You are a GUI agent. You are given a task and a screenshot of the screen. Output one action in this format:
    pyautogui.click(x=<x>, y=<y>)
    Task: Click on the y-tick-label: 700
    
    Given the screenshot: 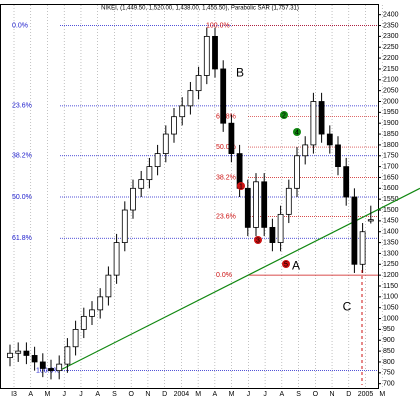 What is the action you would take?
    pyautogui.click(x=389, y=384)
    